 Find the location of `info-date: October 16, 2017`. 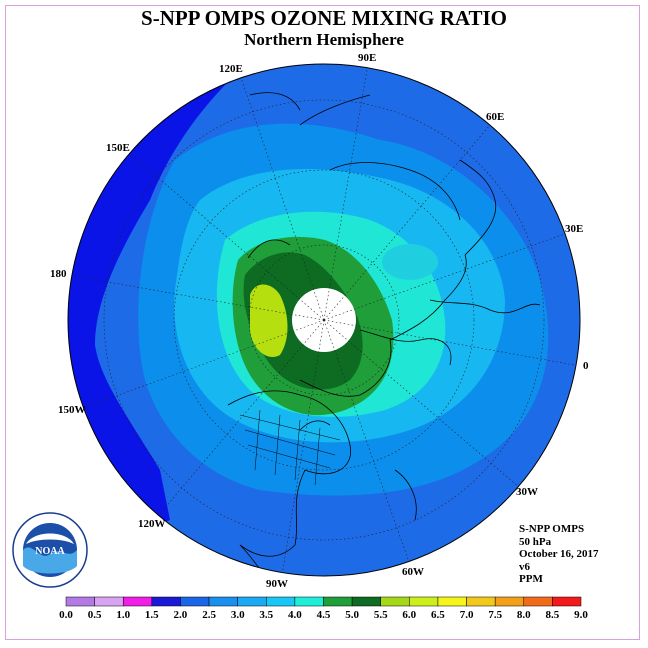

info-date: October 16, 2017 is located at coordinates (559, 554).